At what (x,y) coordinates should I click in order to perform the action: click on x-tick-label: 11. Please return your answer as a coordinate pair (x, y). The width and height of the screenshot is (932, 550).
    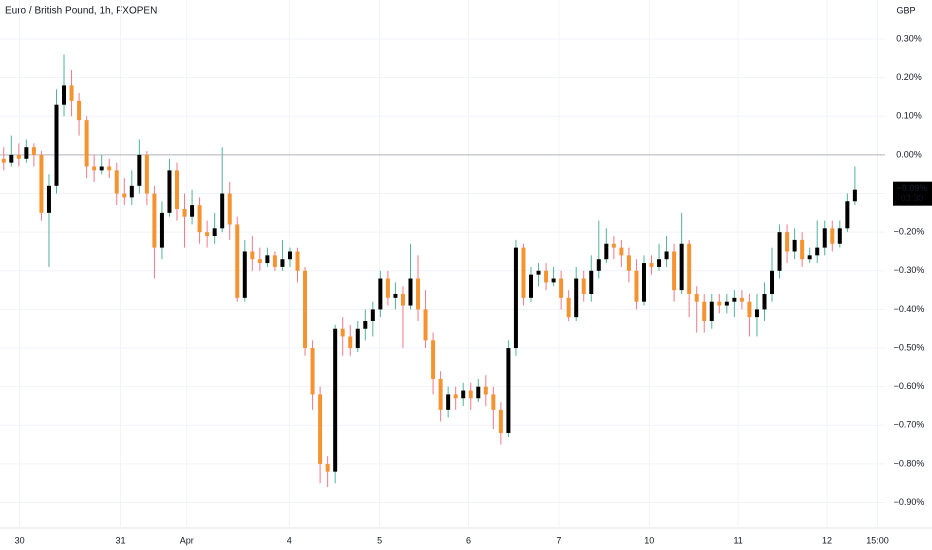
    Looking at the image, I should click on (737, 540).